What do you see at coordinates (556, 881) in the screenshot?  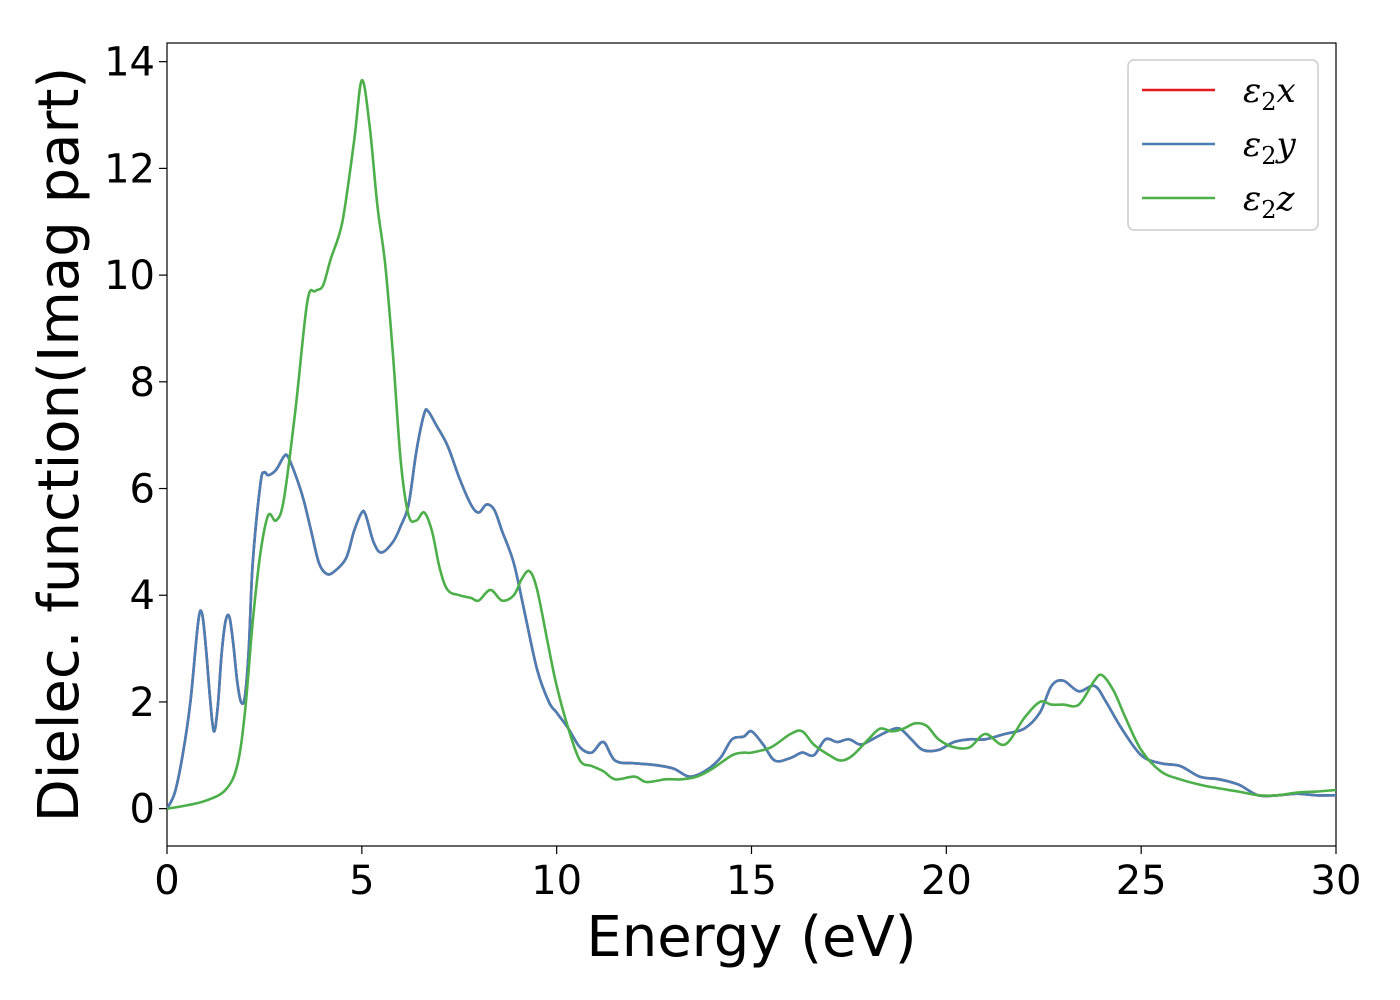 I see `x-tick-label: 10` at bounding box center [556, 881].